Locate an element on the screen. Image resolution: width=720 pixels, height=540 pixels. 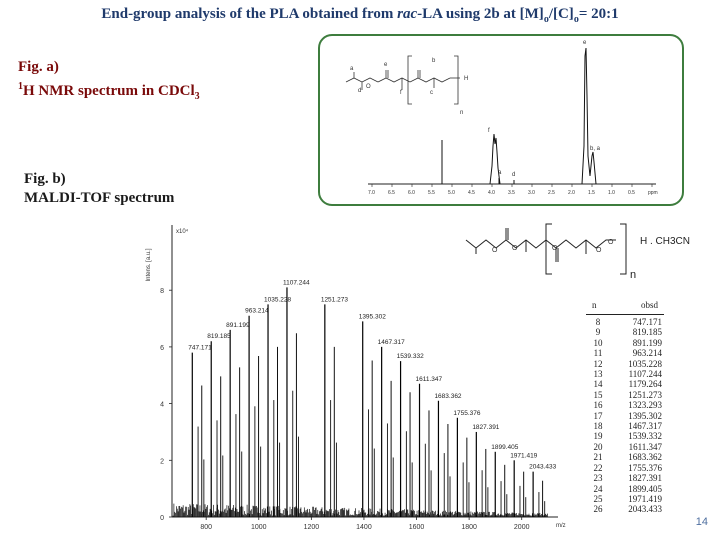
maldi-peak-label: 1539.332 is located at coordinates (410, 356).